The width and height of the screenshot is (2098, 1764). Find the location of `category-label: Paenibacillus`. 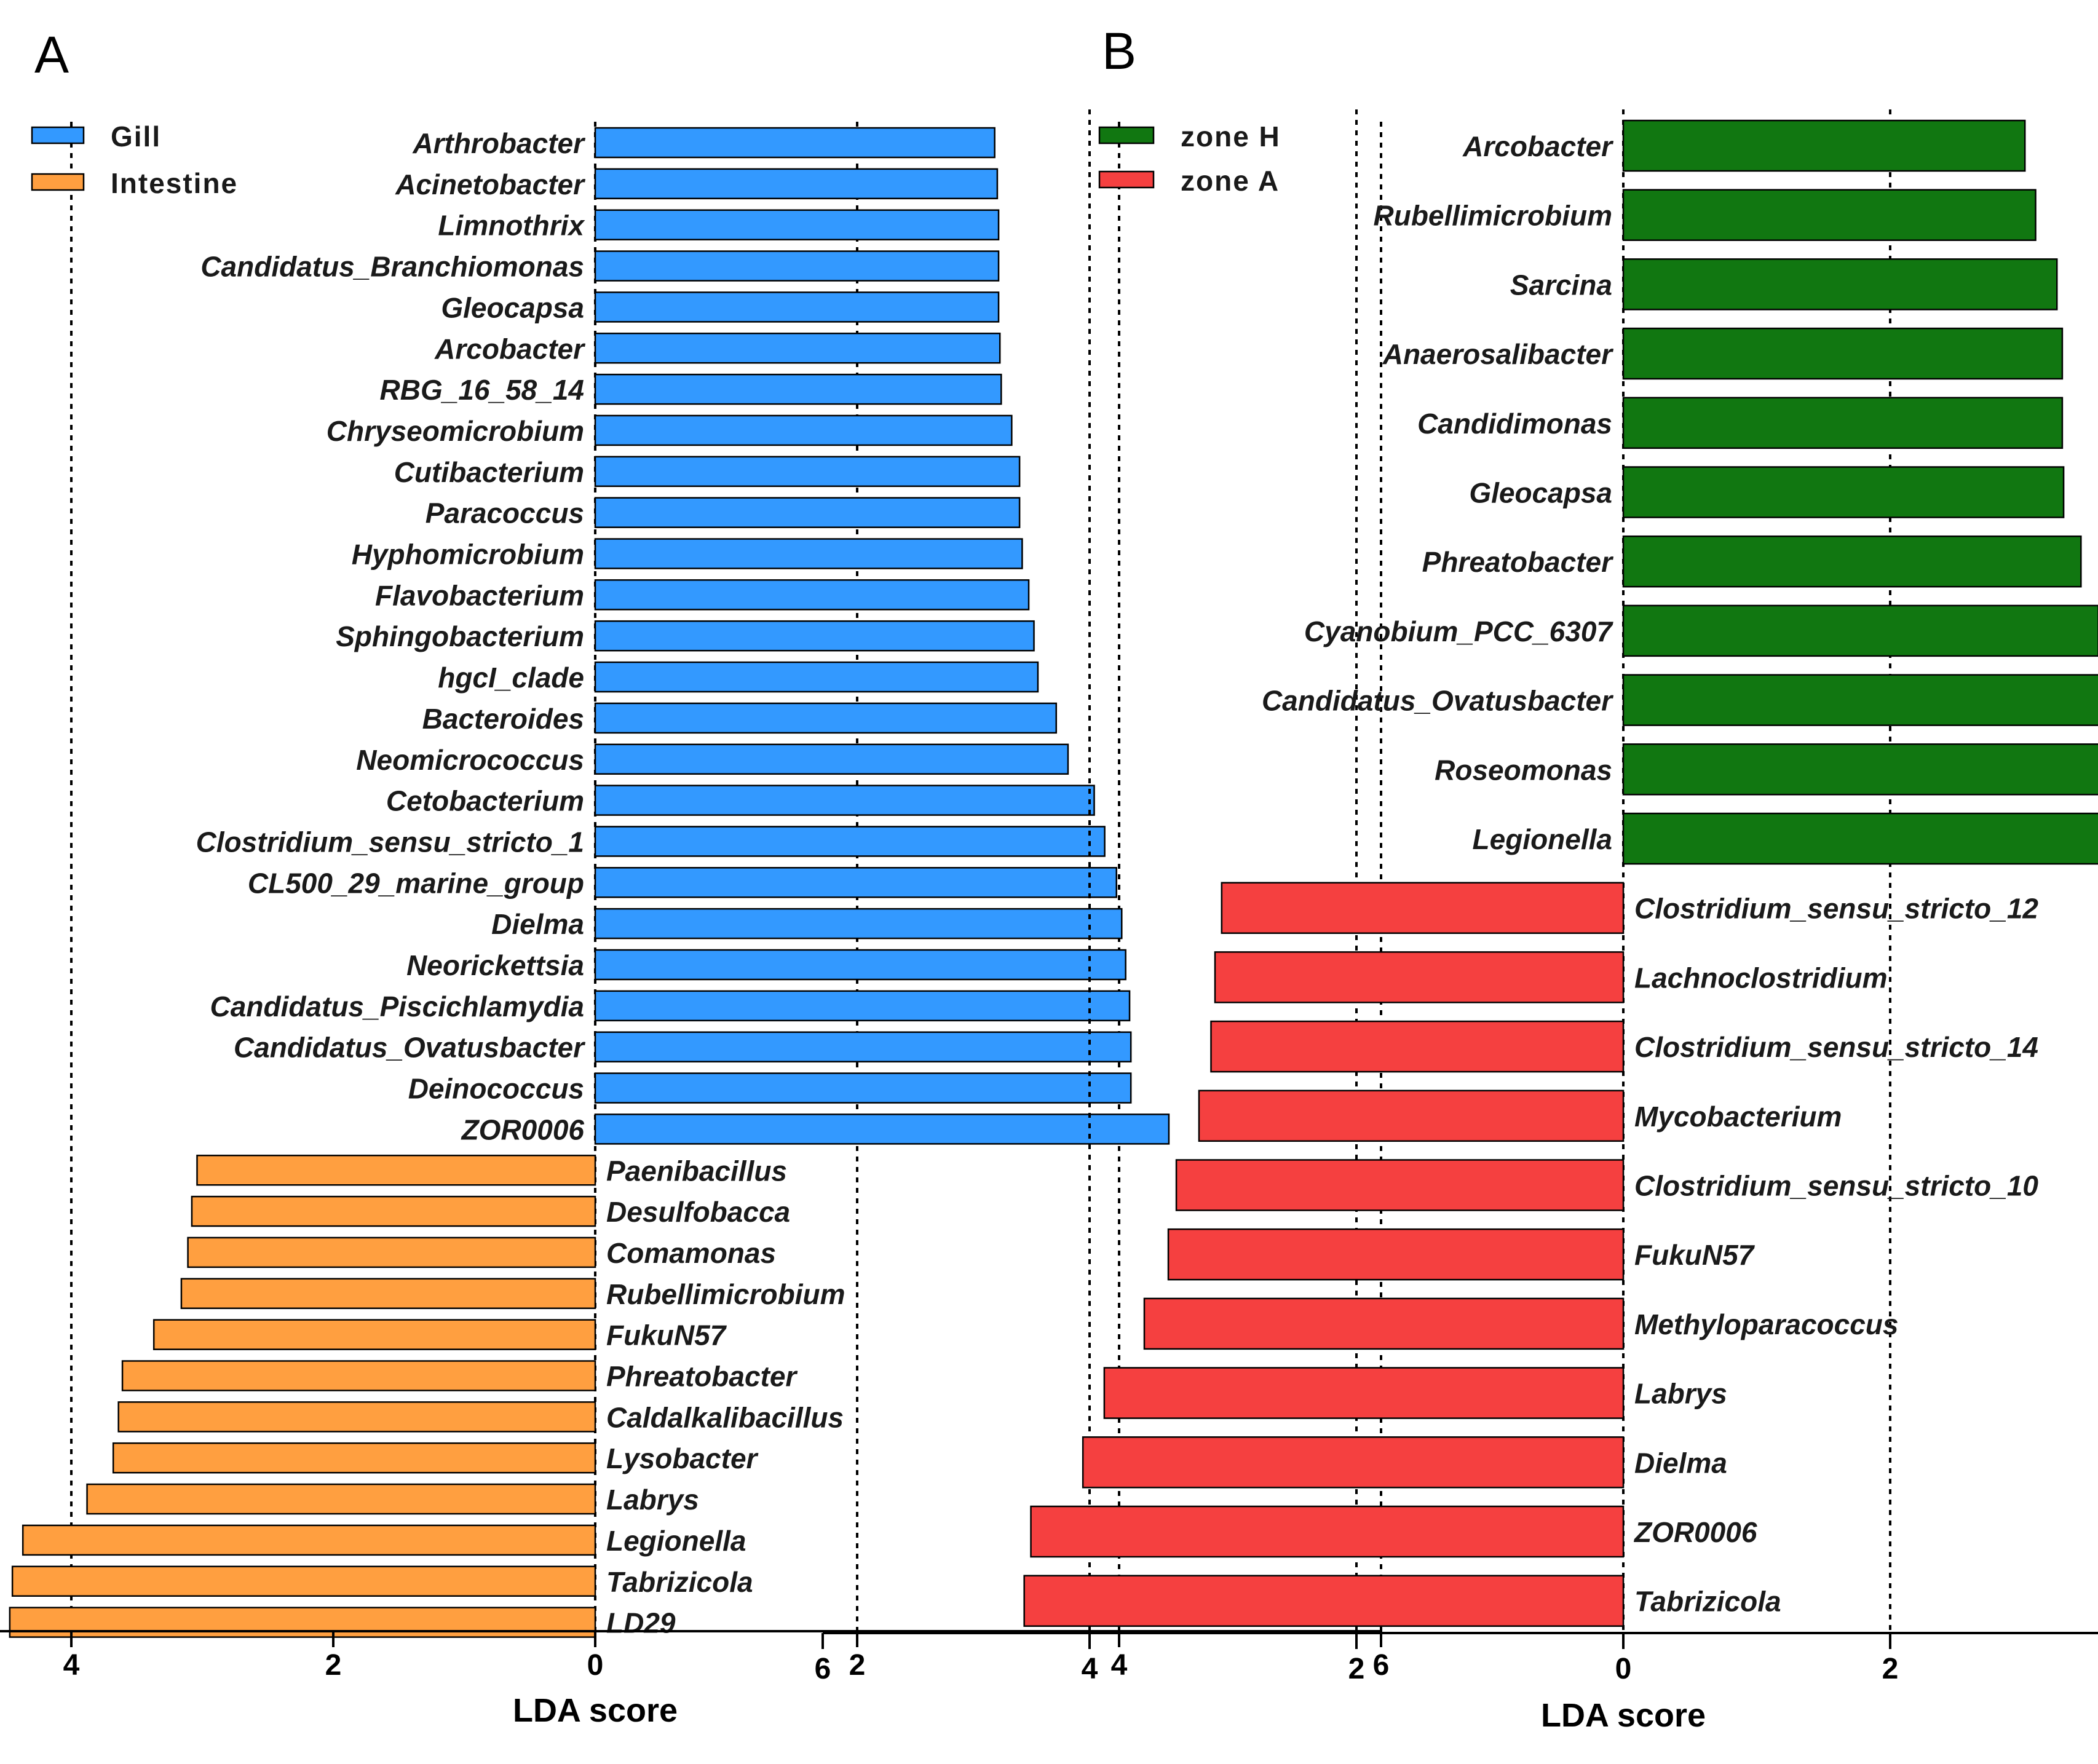

category-label: Paenibacillus is located at coordinates (696, 1171).